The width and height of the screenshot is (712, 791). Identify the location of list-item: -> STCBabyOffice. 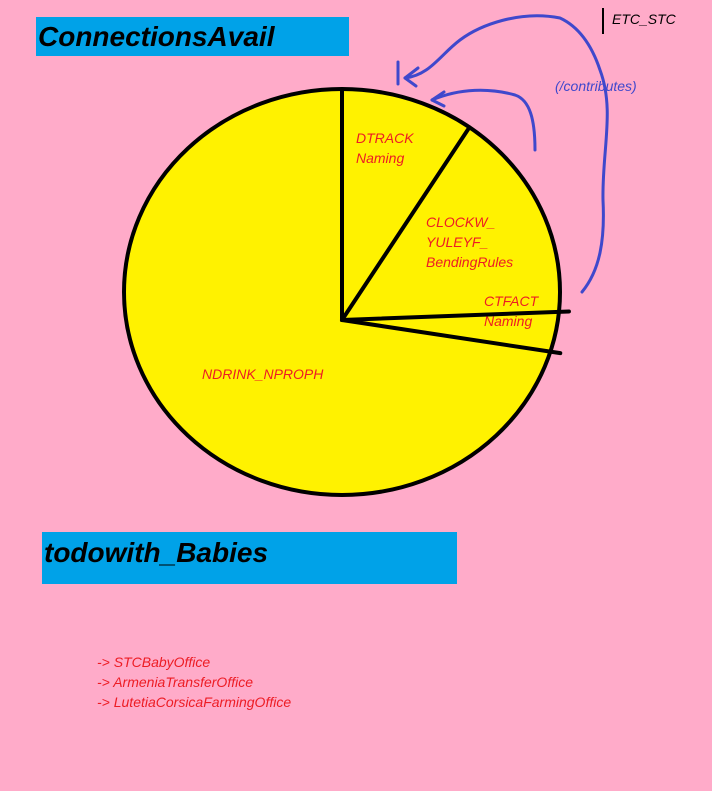
(154, 662).